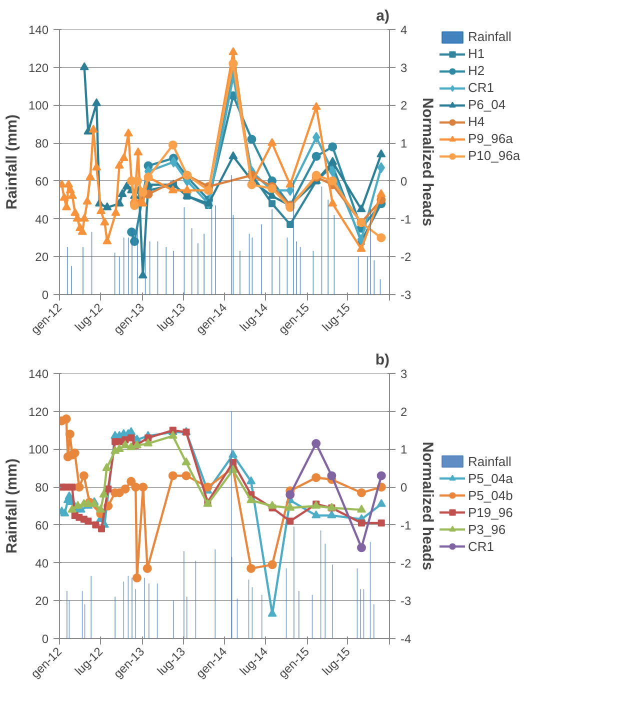 The height and width of the screenshot is (725, 626). I want to click on legend-label: P6_04, so click(487, 104).